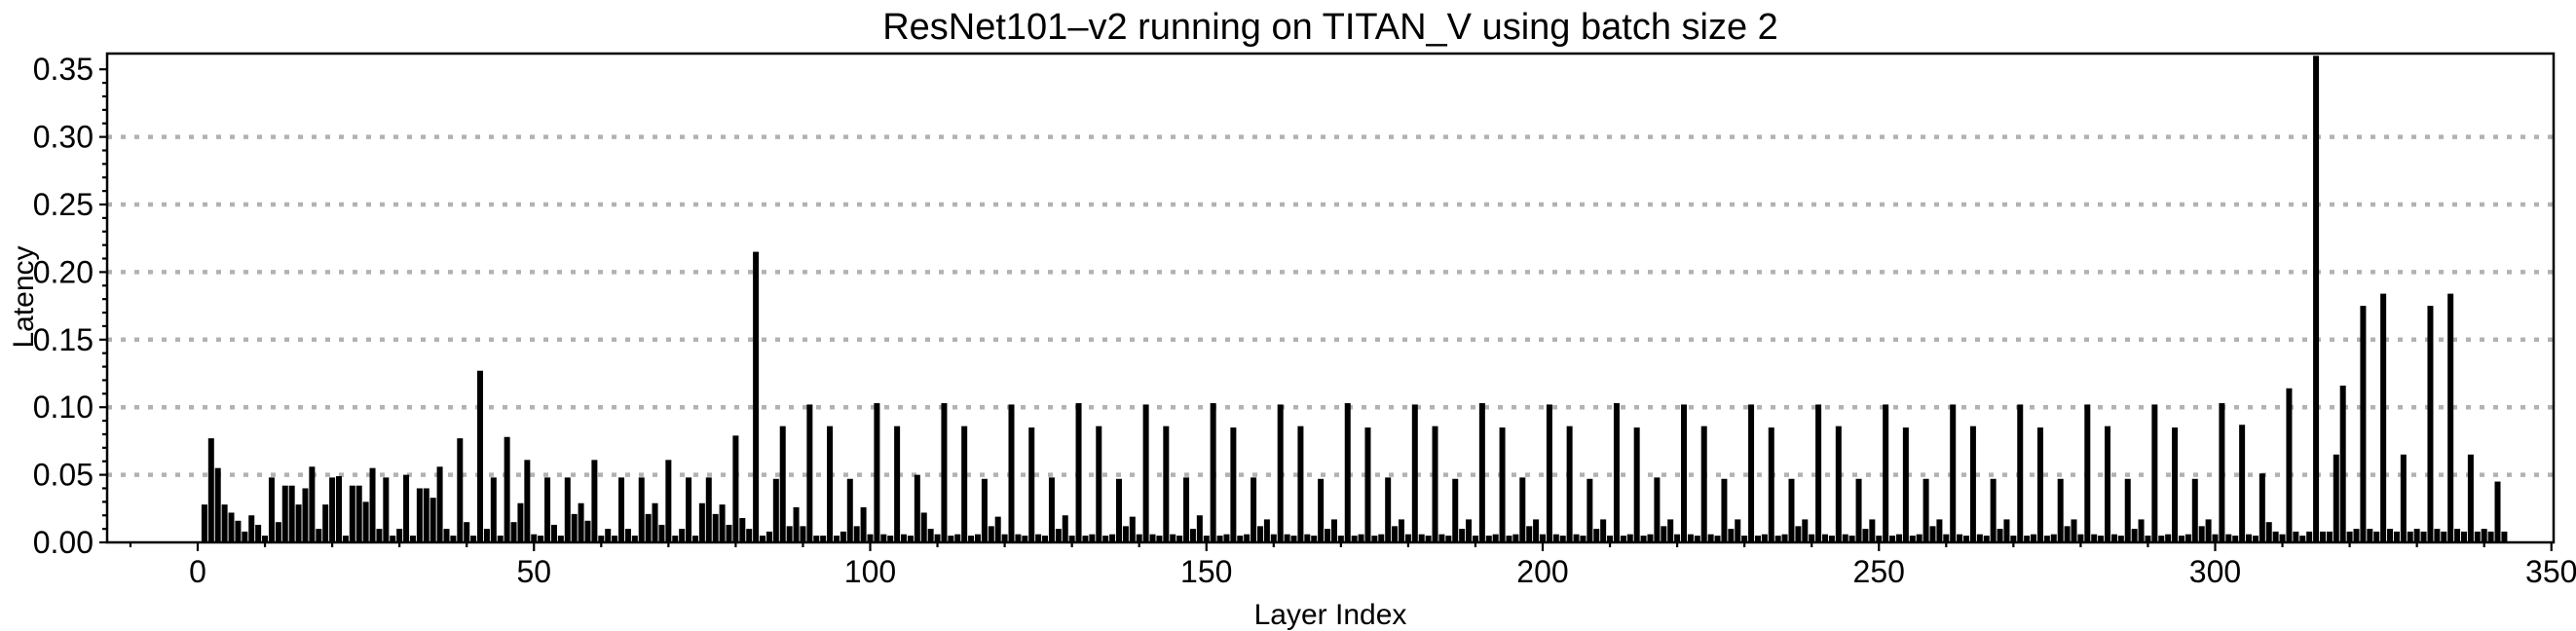  I want to click on x-tick-label-100: 100, so click(870, 571).